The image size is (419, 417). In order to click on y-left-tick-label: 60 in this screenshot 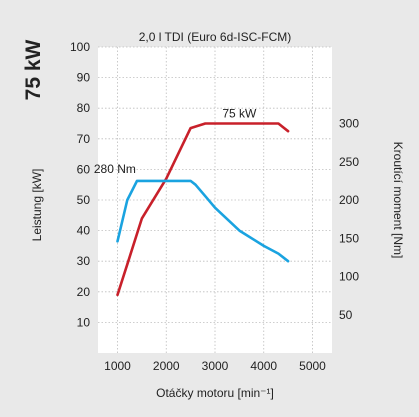, I will do `click(84, 169)`.